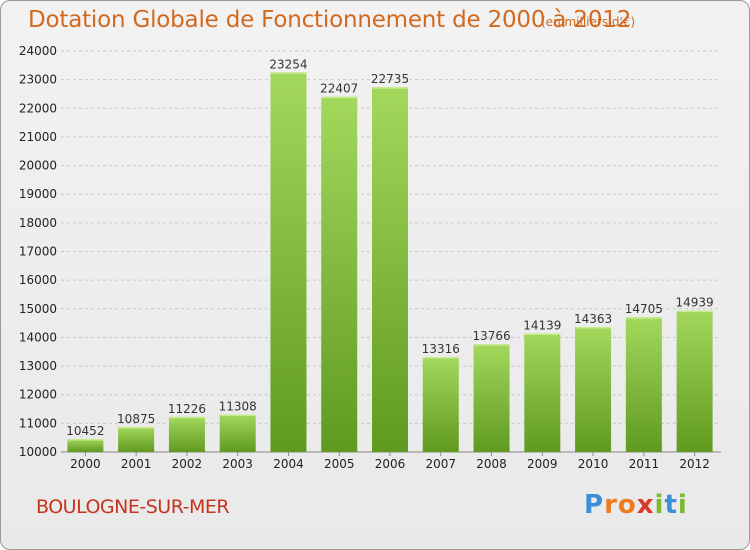  Describe the element at coordinates (237, 433) in the screenshot. I see `bar-2003` at that location.